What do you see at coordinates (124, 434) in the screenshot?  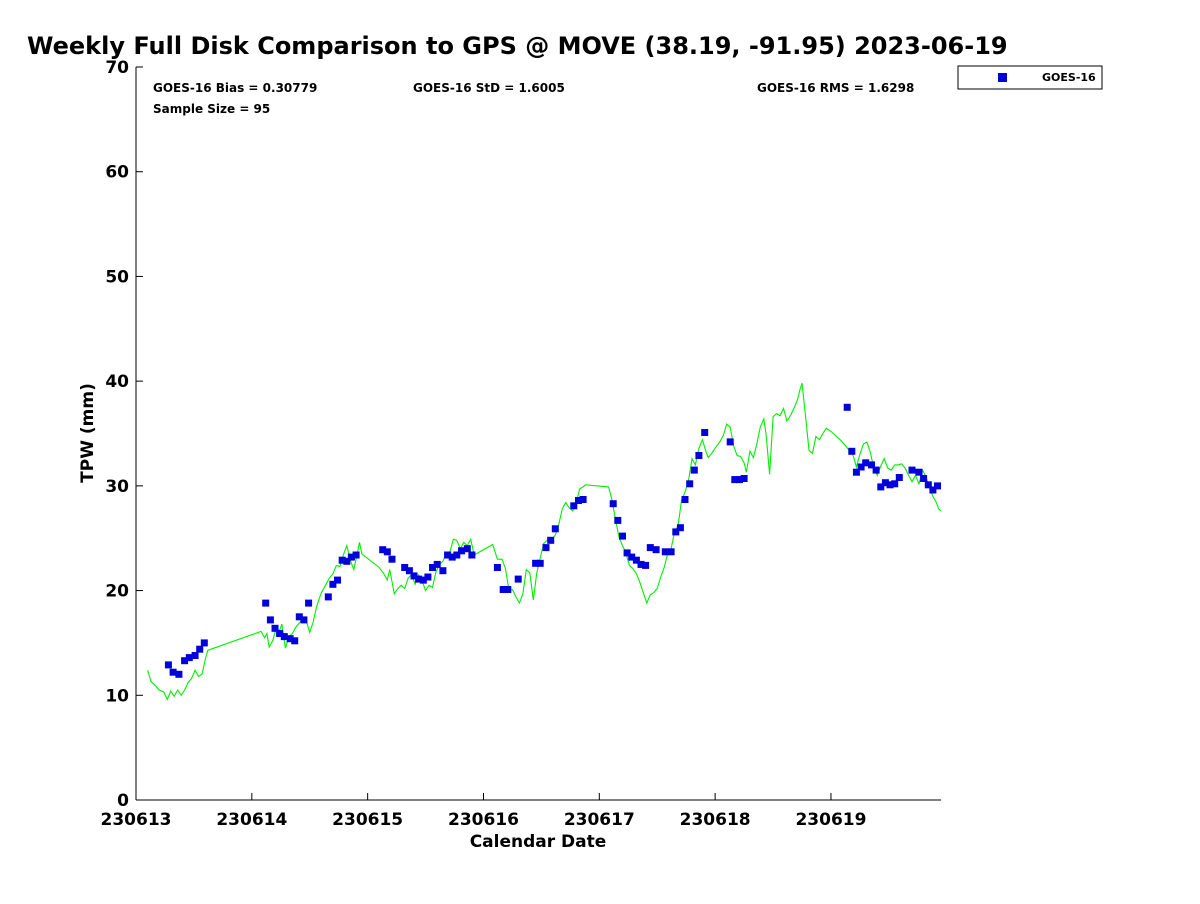 I see `y-axis-ticks: 0 10 20 30 40 50 60 70` at bounding box center [124, 434].